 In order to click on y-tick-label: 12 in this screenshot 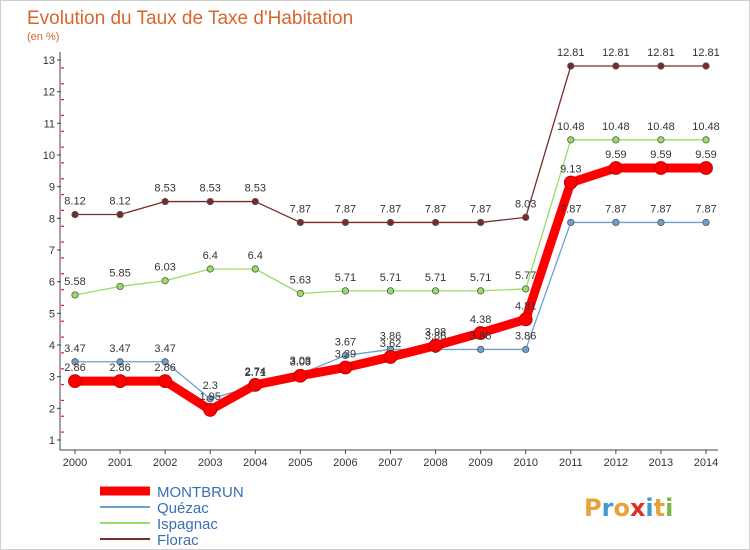, I will do `click(49, 93)`.